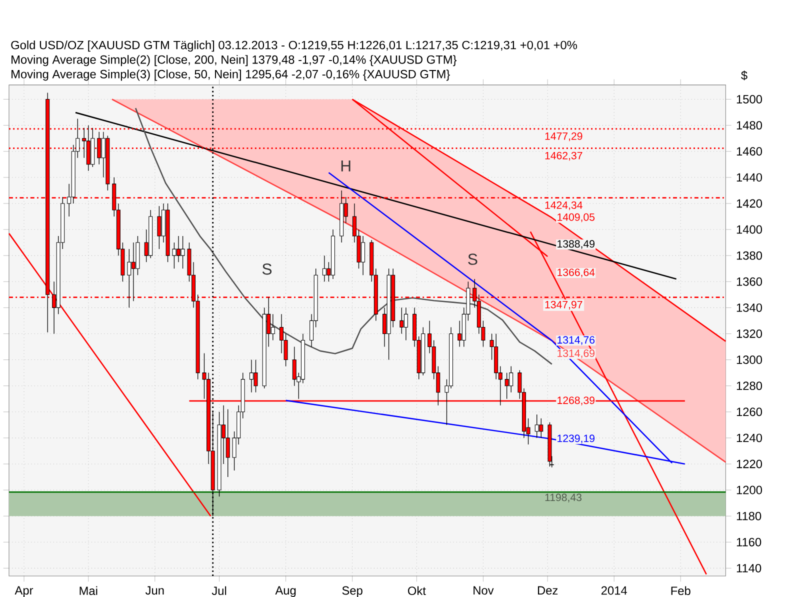  What do you see at coordinates (548, 590) in the screenshot?
I see `x-tick-label: Dez` at bounding box center [548, 590].